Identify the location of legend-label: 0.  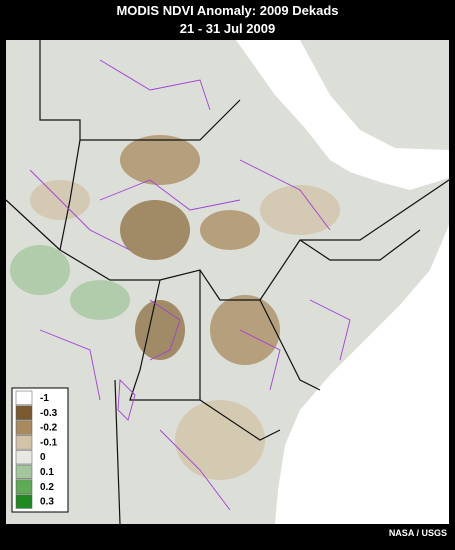
(43, 457).